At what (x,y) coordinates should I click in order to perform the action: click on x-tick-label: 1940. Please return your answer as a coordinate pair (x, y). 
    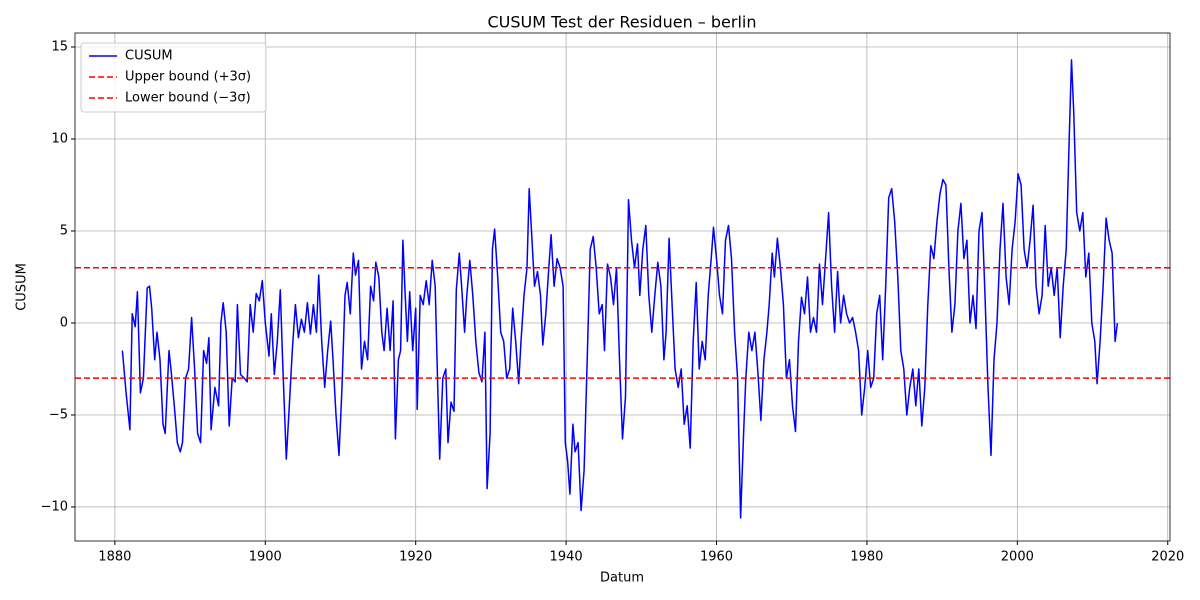
    Looking at the image, I should click on (566, 557).